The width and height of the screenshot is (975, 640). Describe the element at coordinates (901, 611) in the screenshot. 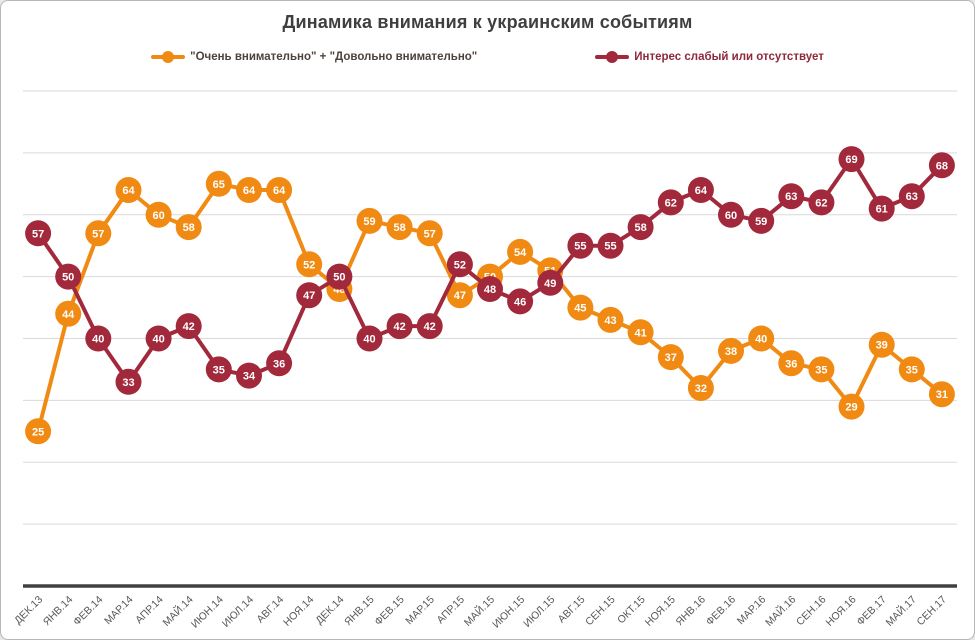

I see `x-axis-label: МАЙ.17` at that location.